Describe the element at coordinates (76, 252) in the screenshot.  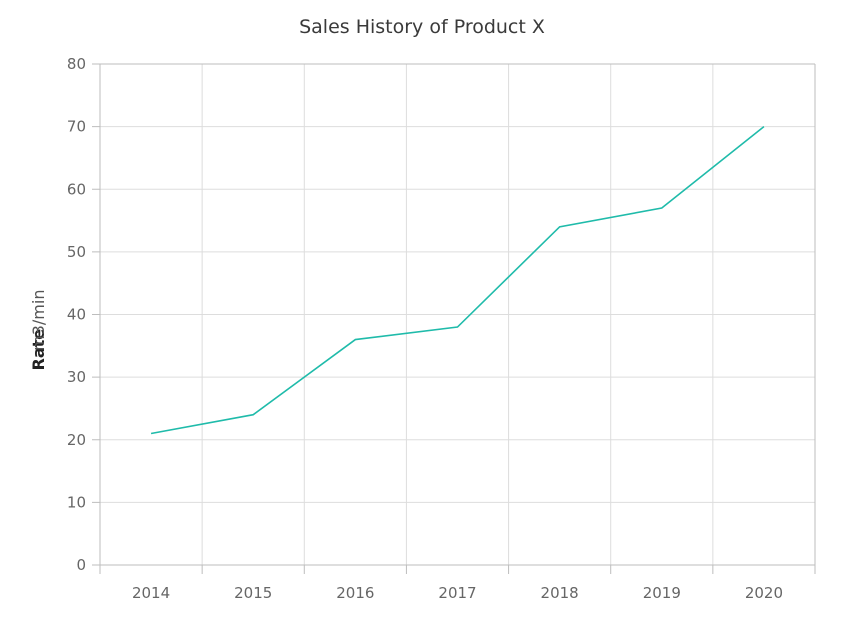
I see `y-tick-label: 50` at that location.